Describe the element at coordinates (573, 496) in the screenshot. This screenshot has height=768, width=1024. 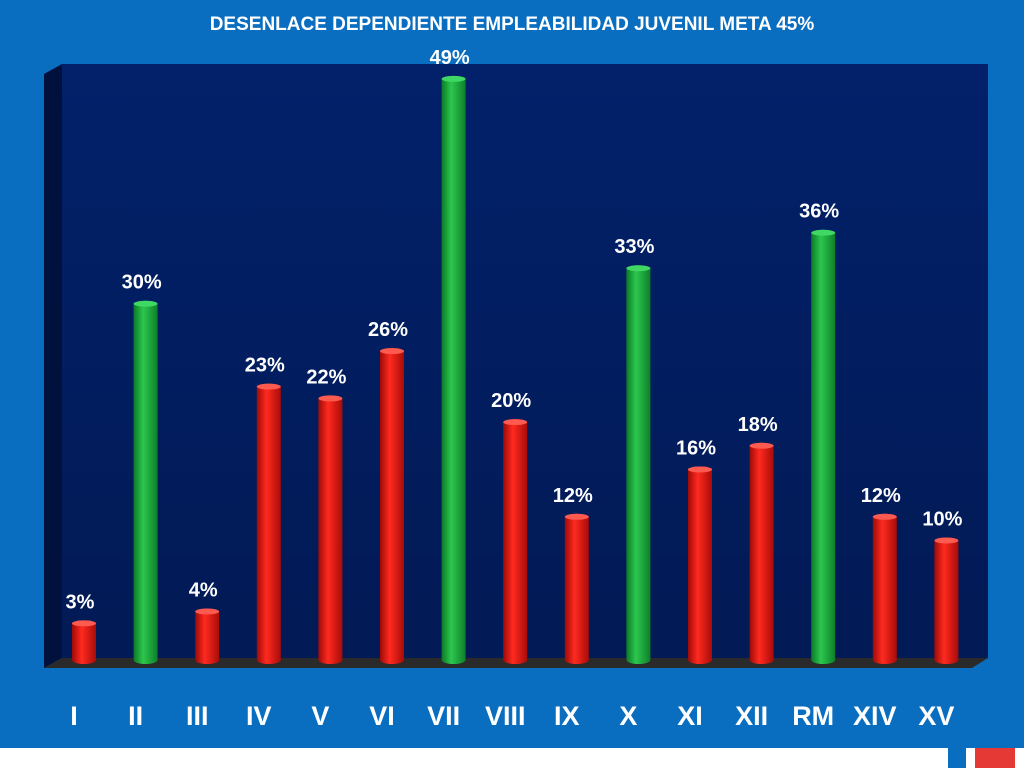
I see `data-label-IX: 12%` at that location.